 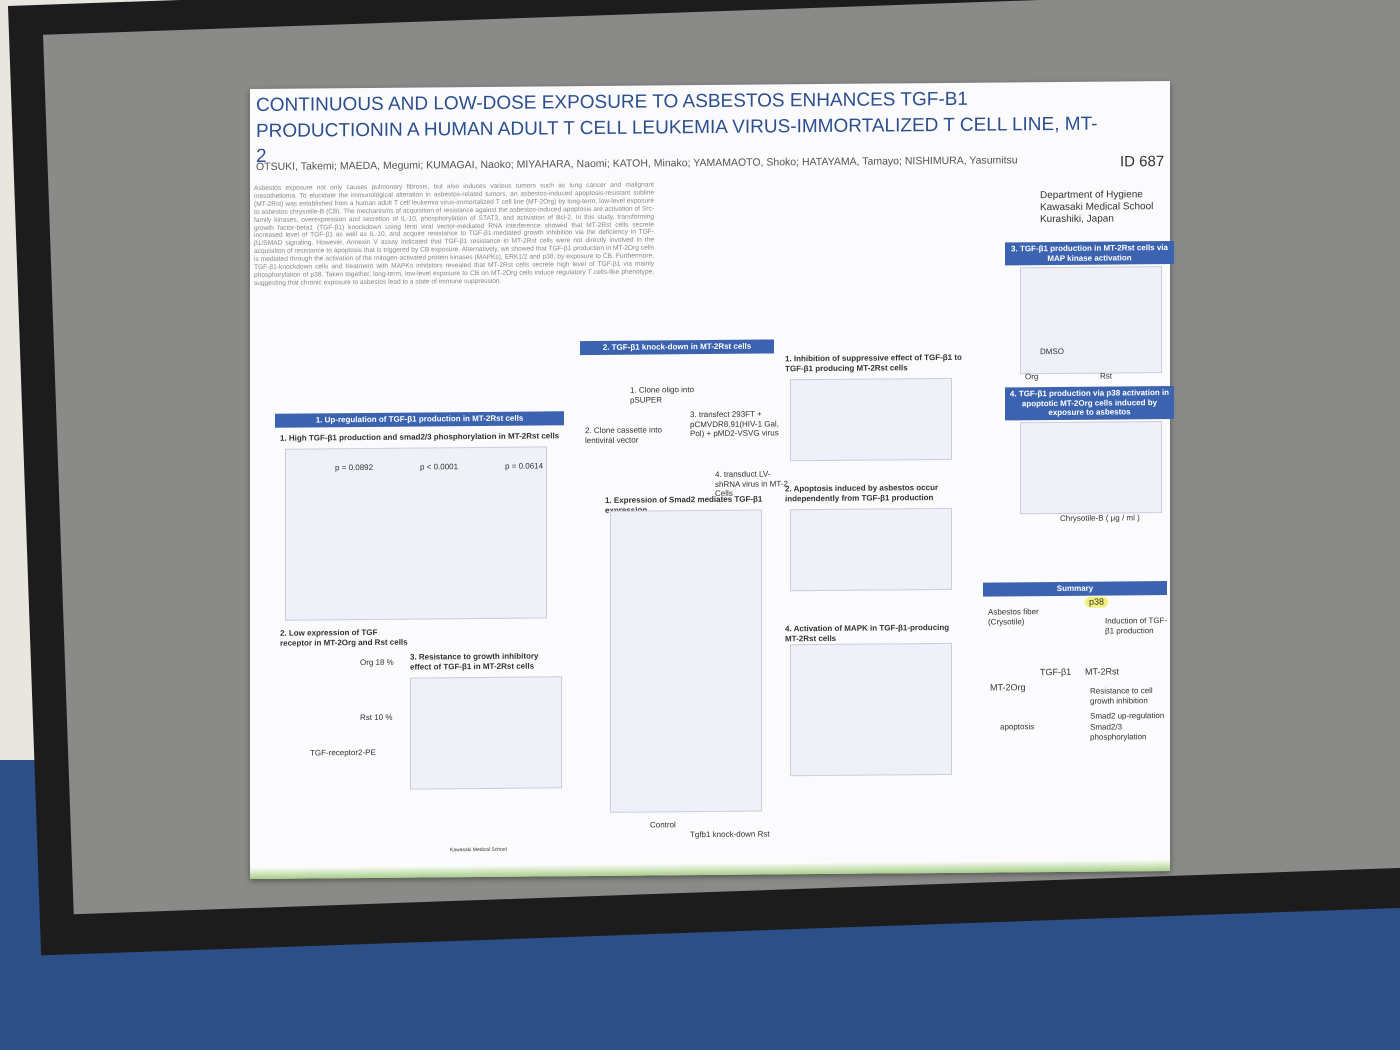 What do you see at coordinates (343, 752) in the screenshot?
I see `figure-label: TGF-receptor2-PE` at bounding box center [343, 752].